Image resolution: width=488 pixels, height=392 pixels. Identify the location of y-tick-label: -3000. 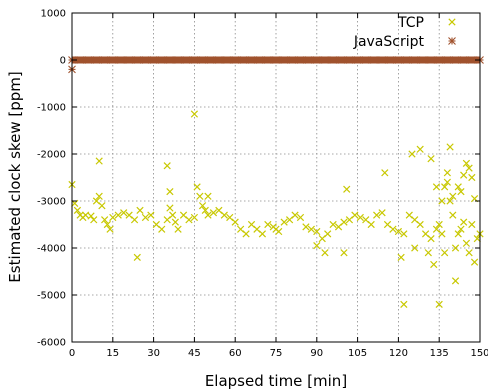
(51, 202).